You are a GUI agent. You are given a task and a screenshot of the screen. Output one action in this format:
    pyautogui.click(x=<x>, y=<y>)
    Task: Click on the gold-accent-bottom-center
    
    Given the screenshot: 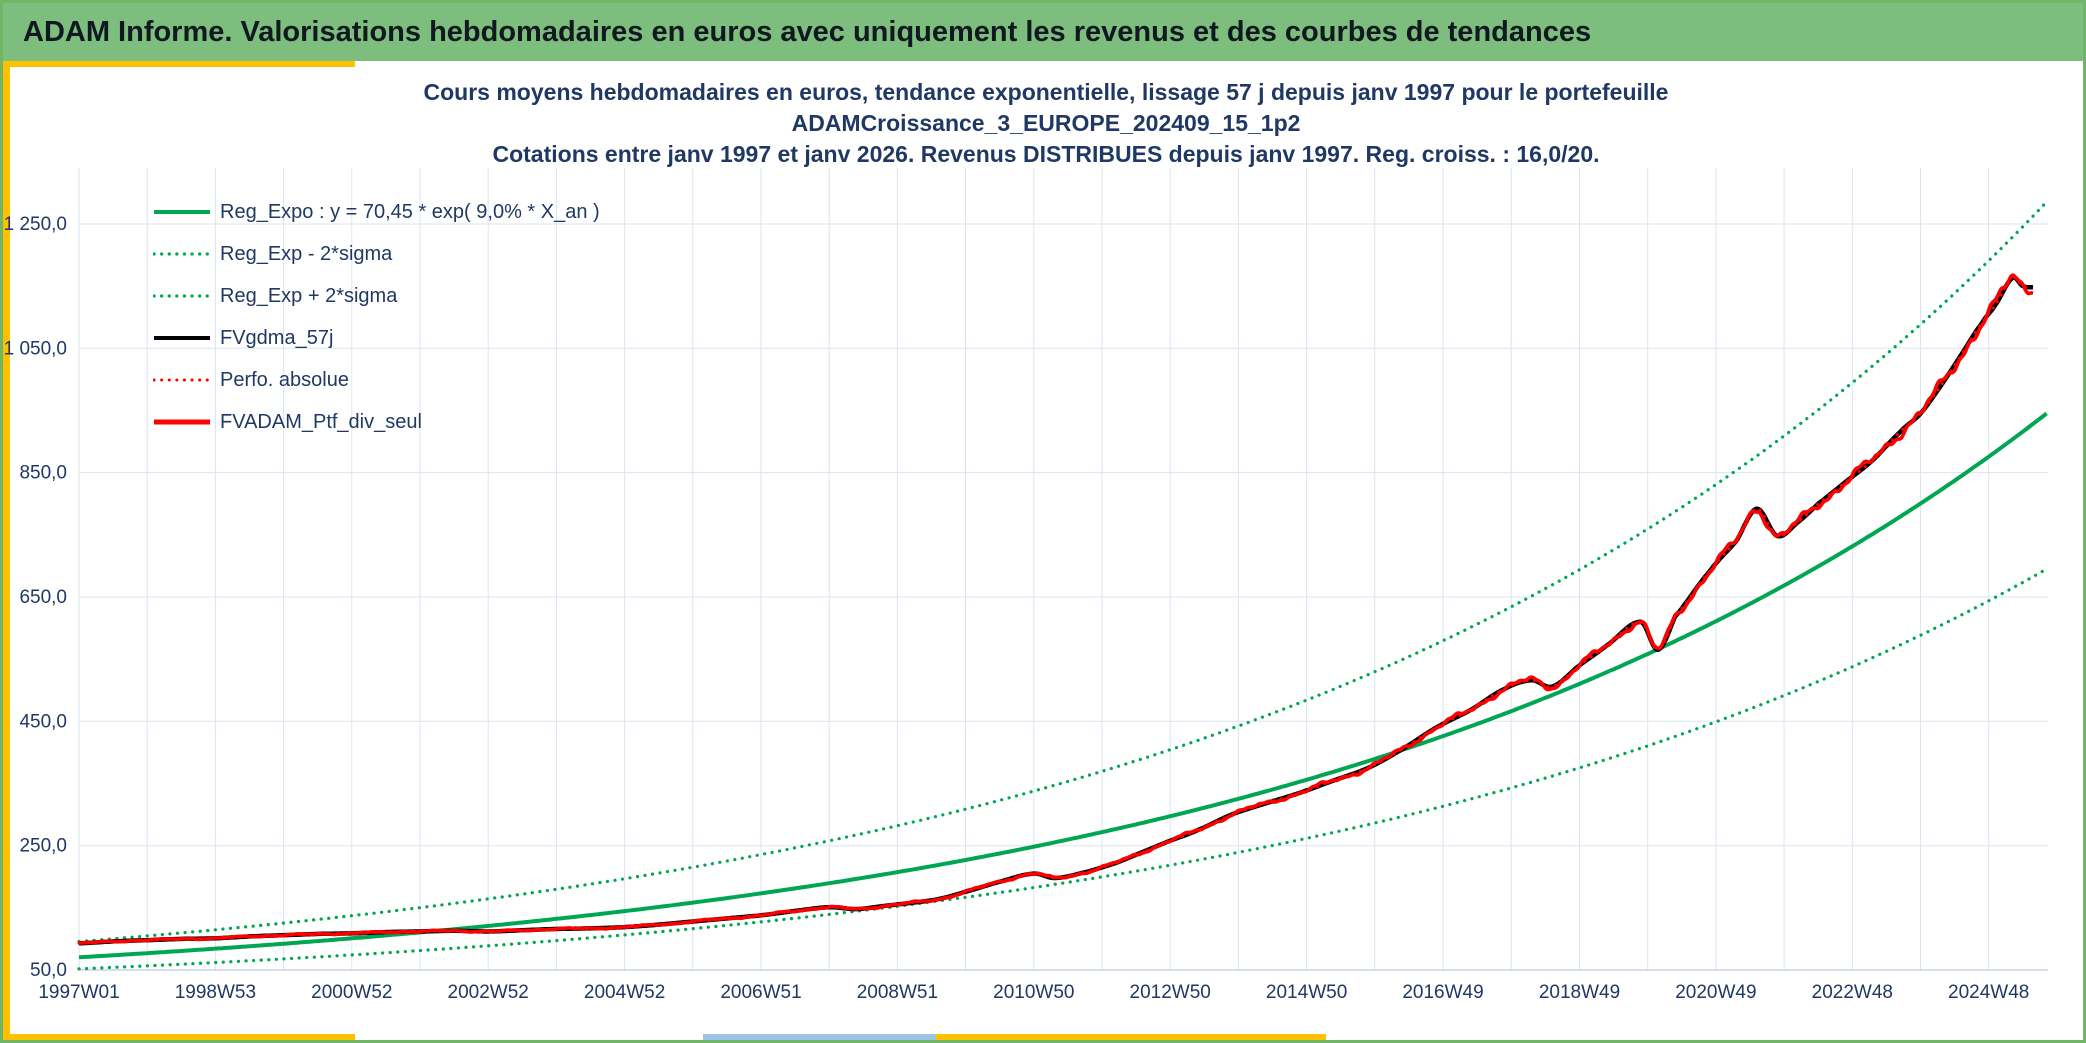 What is the action you would take?
    pyautogui.click(x=1131, y=1037)
    